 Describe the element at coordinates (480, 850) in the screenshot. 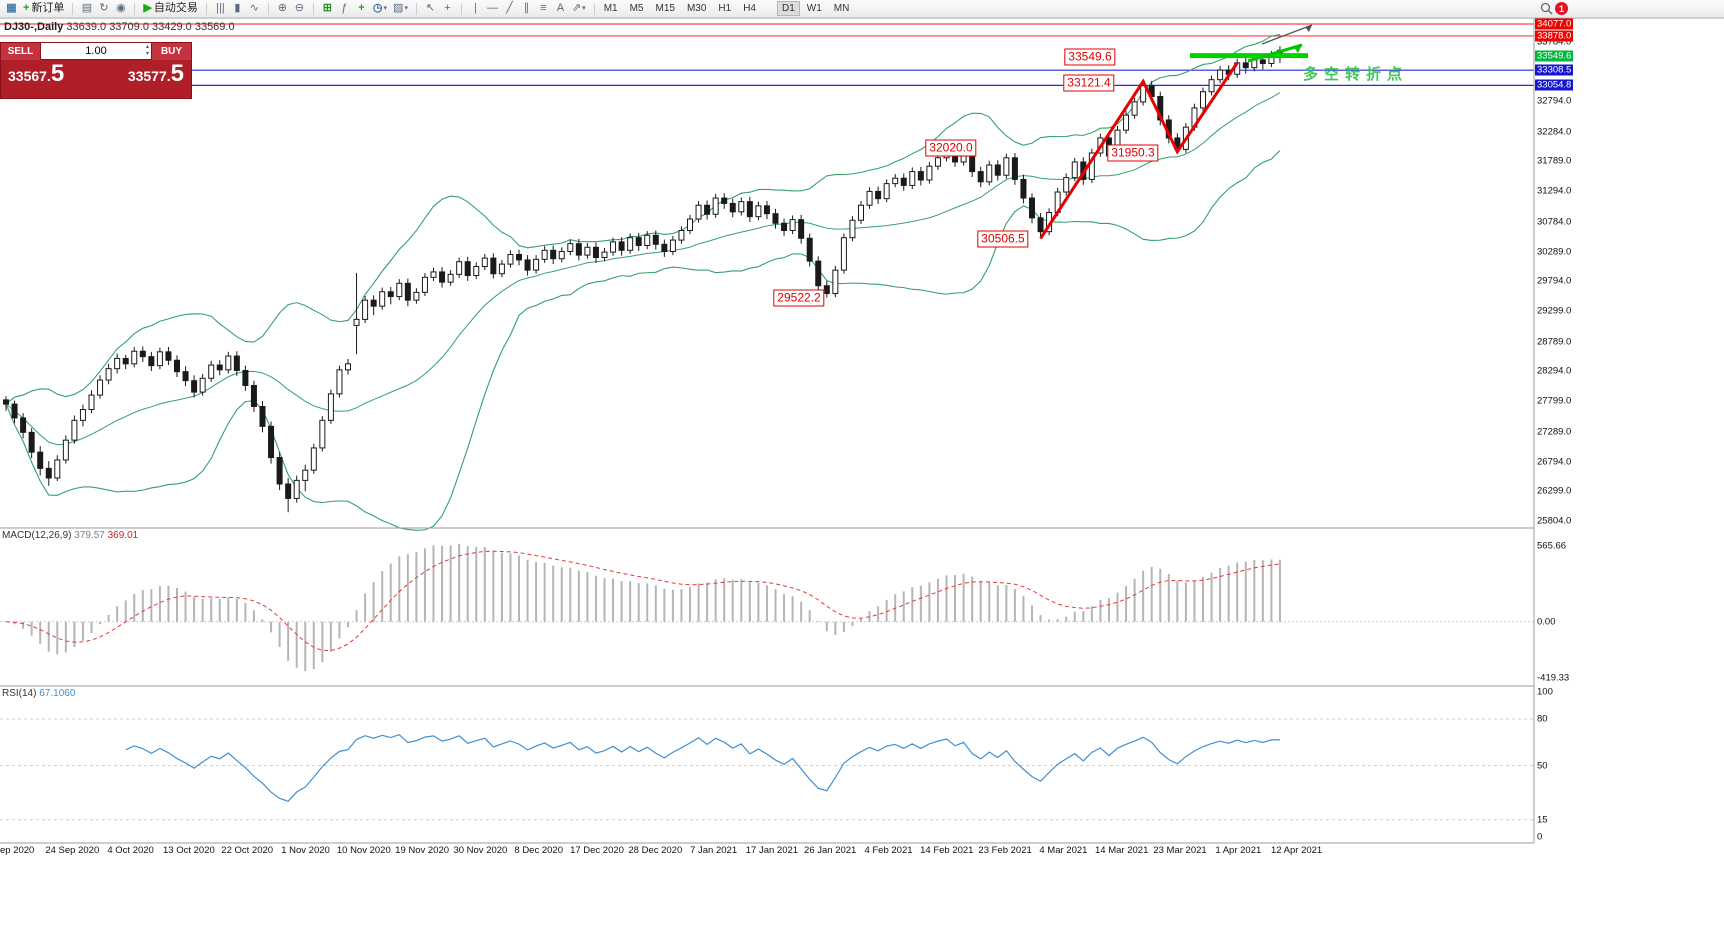

I see `time-axis-label: 30 Nov 2020` at that location.